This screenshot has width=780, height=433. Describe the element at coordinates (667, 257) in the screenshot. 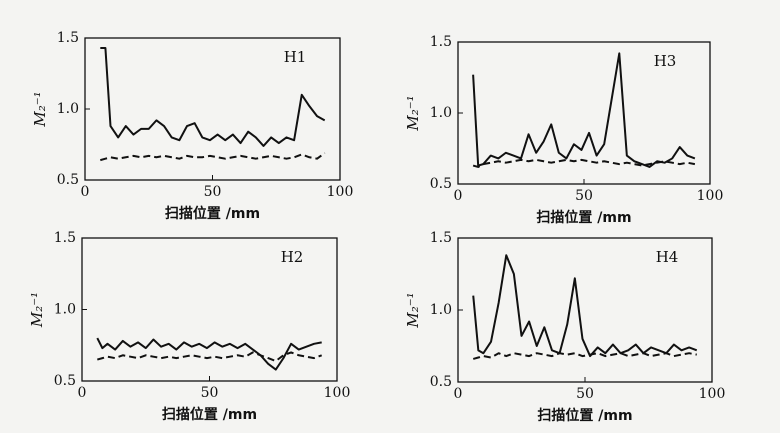

I see `panel-title: H4` at that location.